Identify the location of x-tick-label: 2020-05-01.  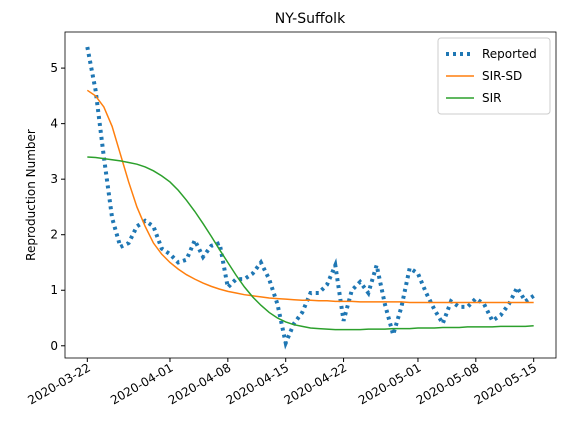
(389, 383).